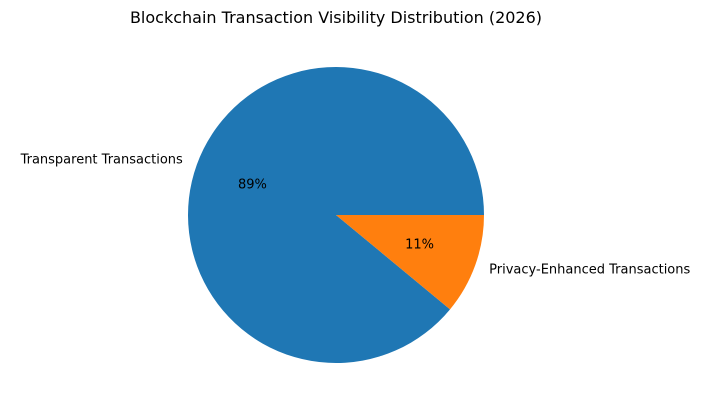 This screenshot has height=405, width=714. What do you see at coordinates (419, 245) in the screenshot?
I see `slice-percentage-label: 11%` at bounding box center [419, 245].